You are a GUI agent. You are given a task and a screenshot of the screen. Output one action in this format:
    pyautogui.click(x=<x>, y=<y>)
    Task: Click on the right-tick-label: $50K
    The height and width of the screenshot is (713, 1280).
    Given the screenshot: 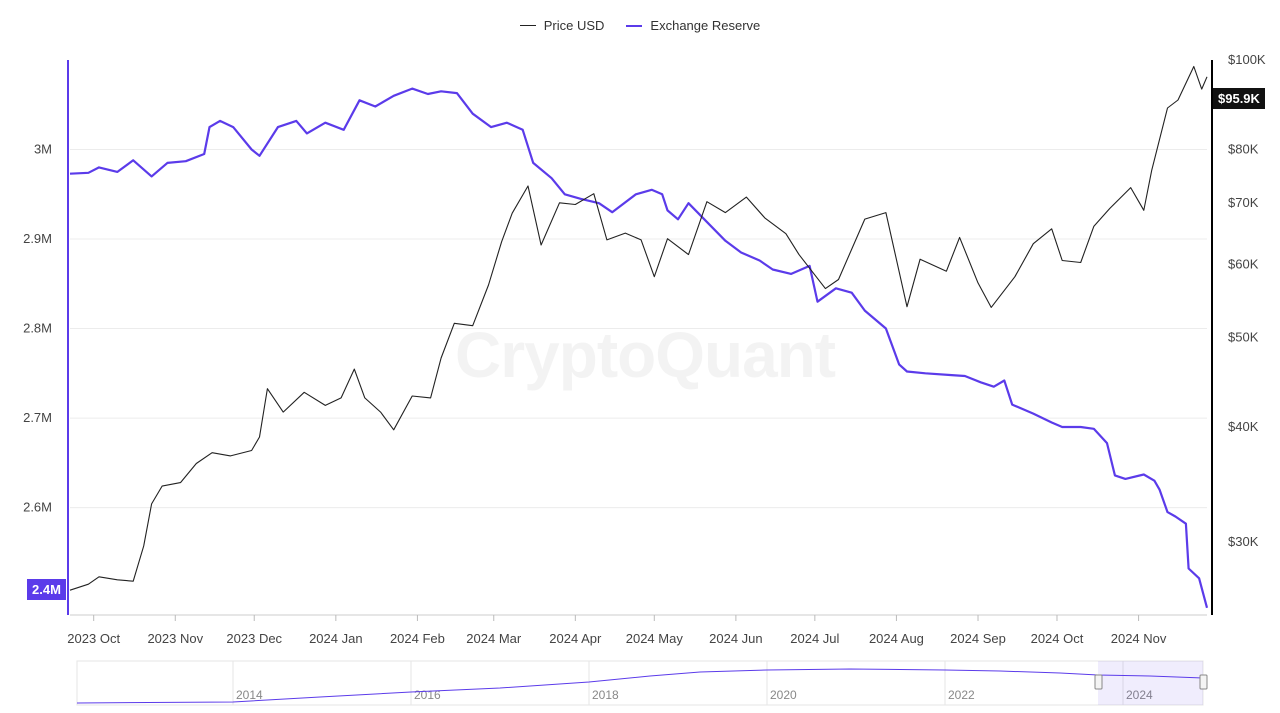 What is the action you would take?
    pyautogui.click(x=1243, y=337)
    